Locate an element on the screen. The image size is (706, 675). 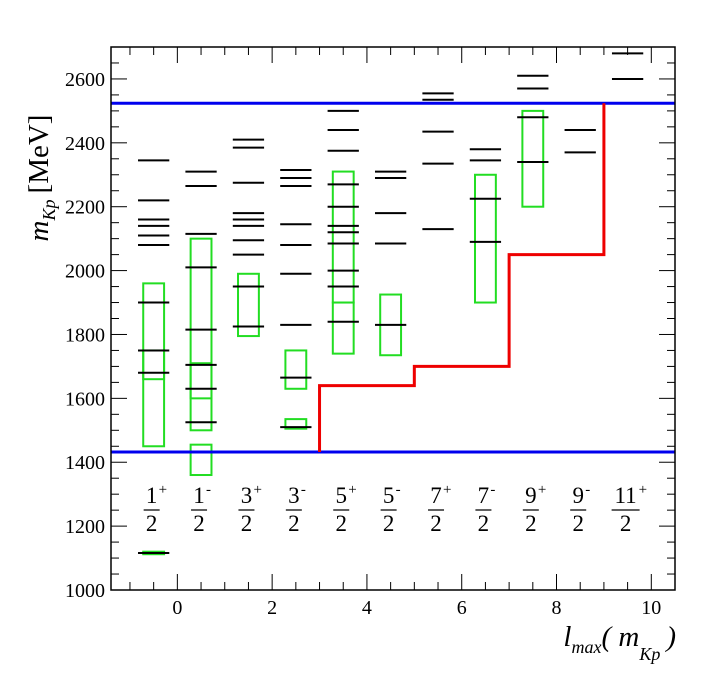
y-axis-label-unit: [MeV] is located at coordinates (39, 154).